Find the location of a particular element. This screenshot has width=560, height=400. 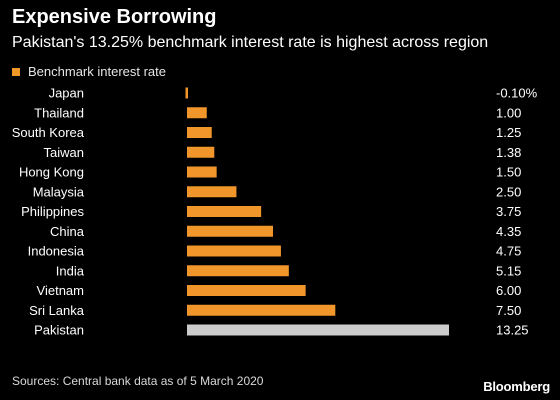

category-label-indonesia: Indonesia is located at coordinates (56, 251).